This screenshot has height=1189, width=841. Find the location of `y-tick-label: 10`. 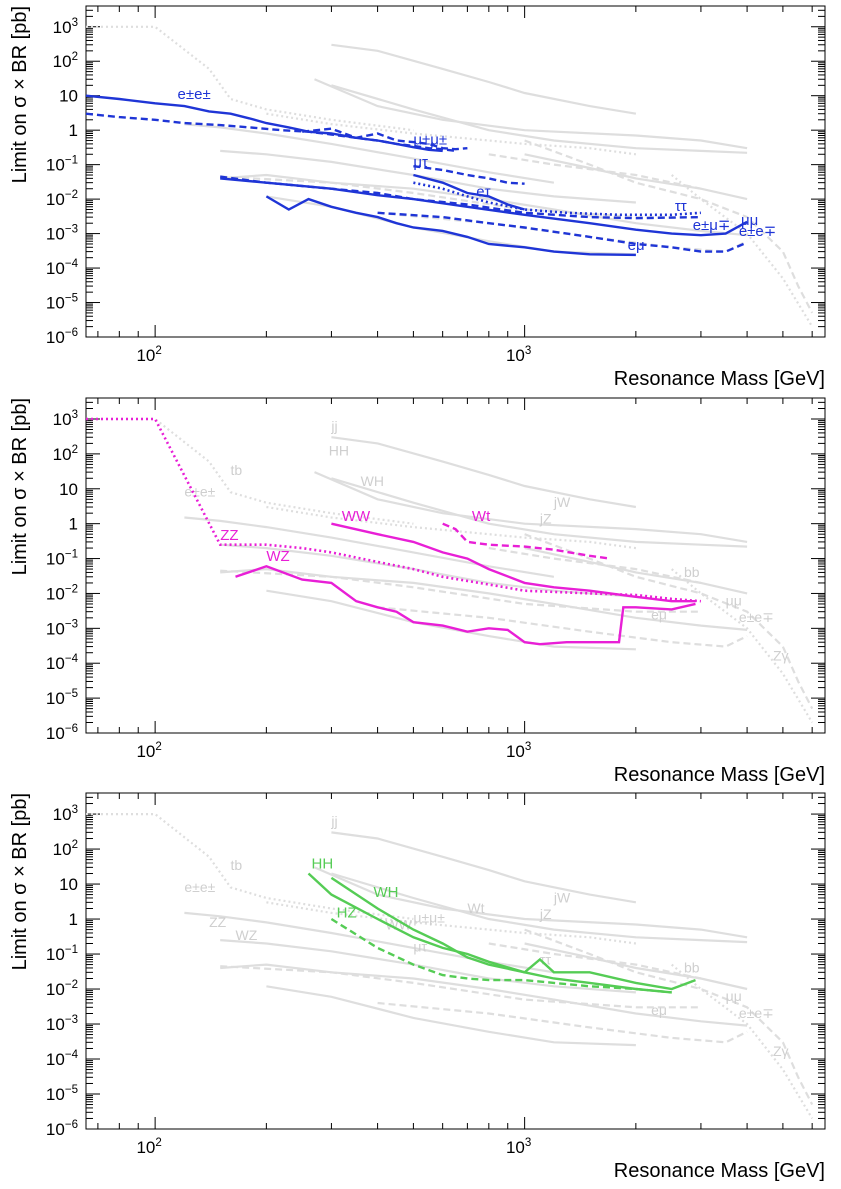

y-tick-label: 10 is located at coordinates (68, 96).